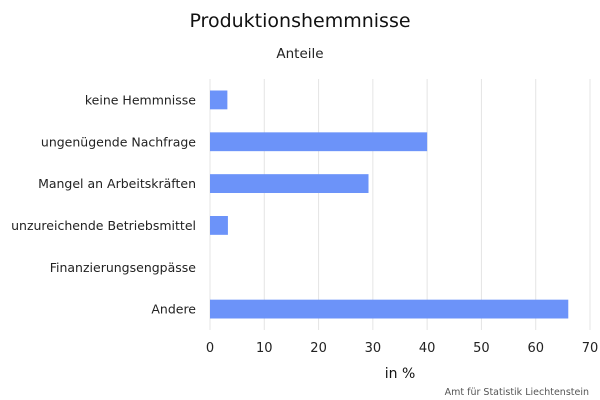  What do you see at coordinates (373, 348) in the screenshot?
I see `x-tick-label-3: 30` at bounding box center [373, 348].